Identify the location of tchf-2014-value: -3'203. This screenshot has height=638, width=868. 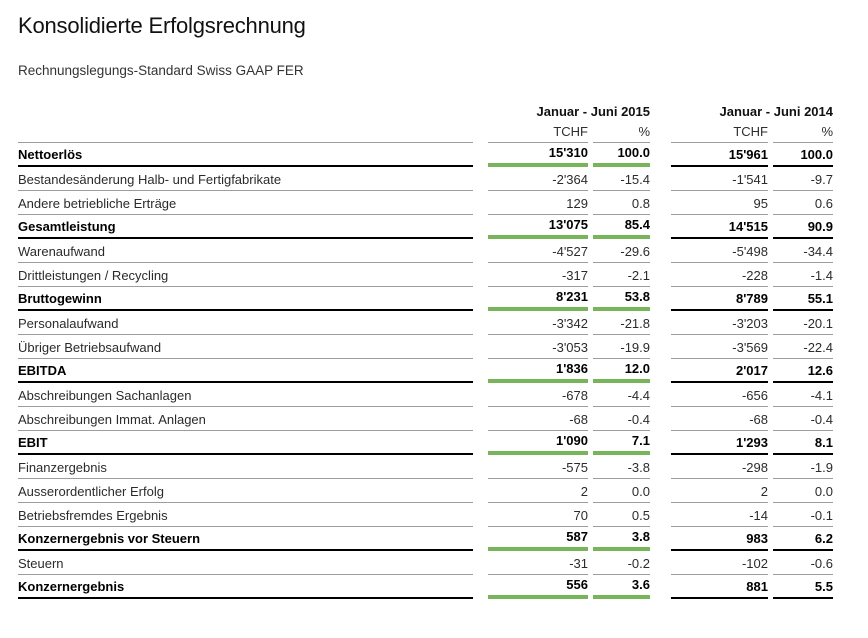
(719, 323).